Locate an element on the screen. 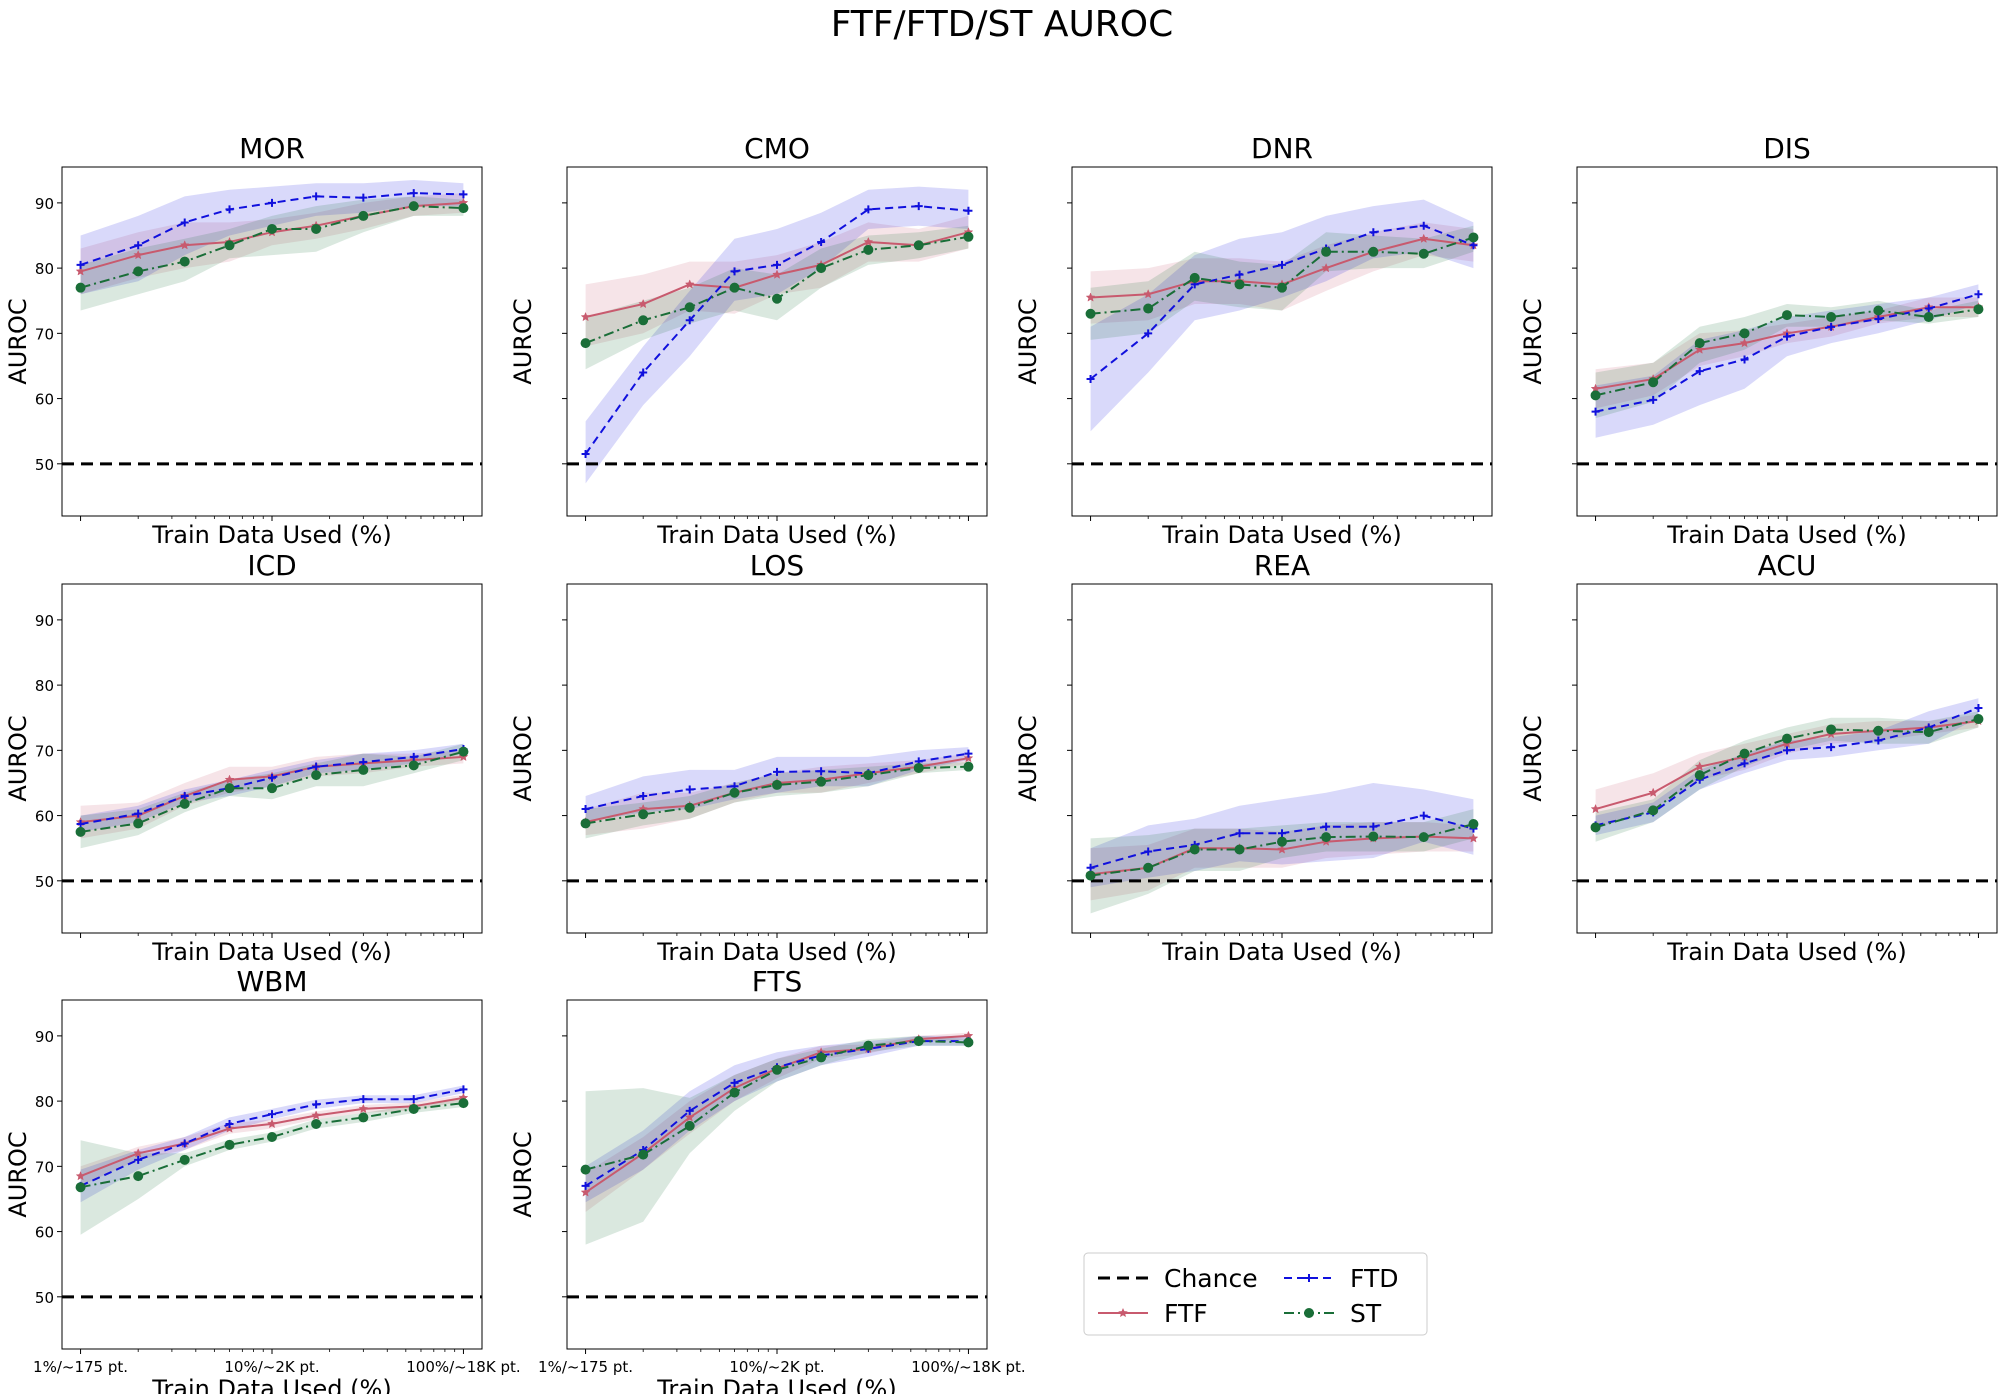  subplot-title: DNR is located at coordinates (1282, 148).